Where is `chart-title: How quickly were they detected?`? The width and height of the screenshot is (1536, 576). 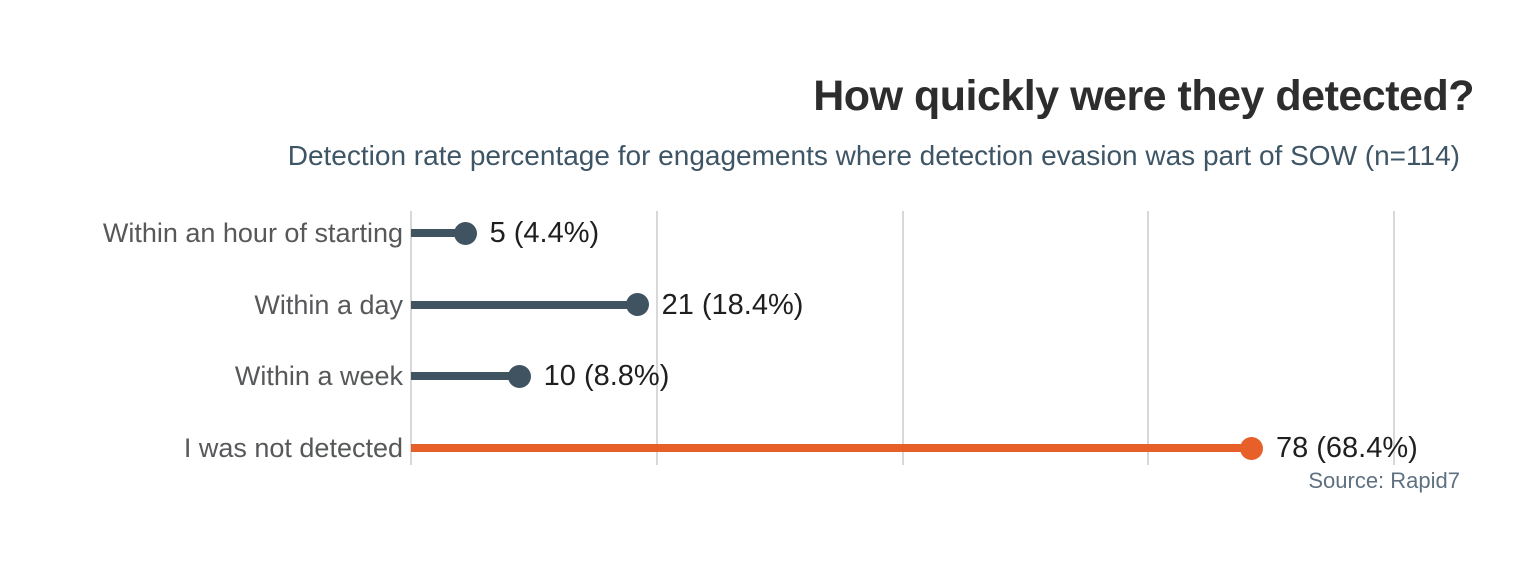 chart-title: How quickly were they detected? is located at coordinates (1143, 96).